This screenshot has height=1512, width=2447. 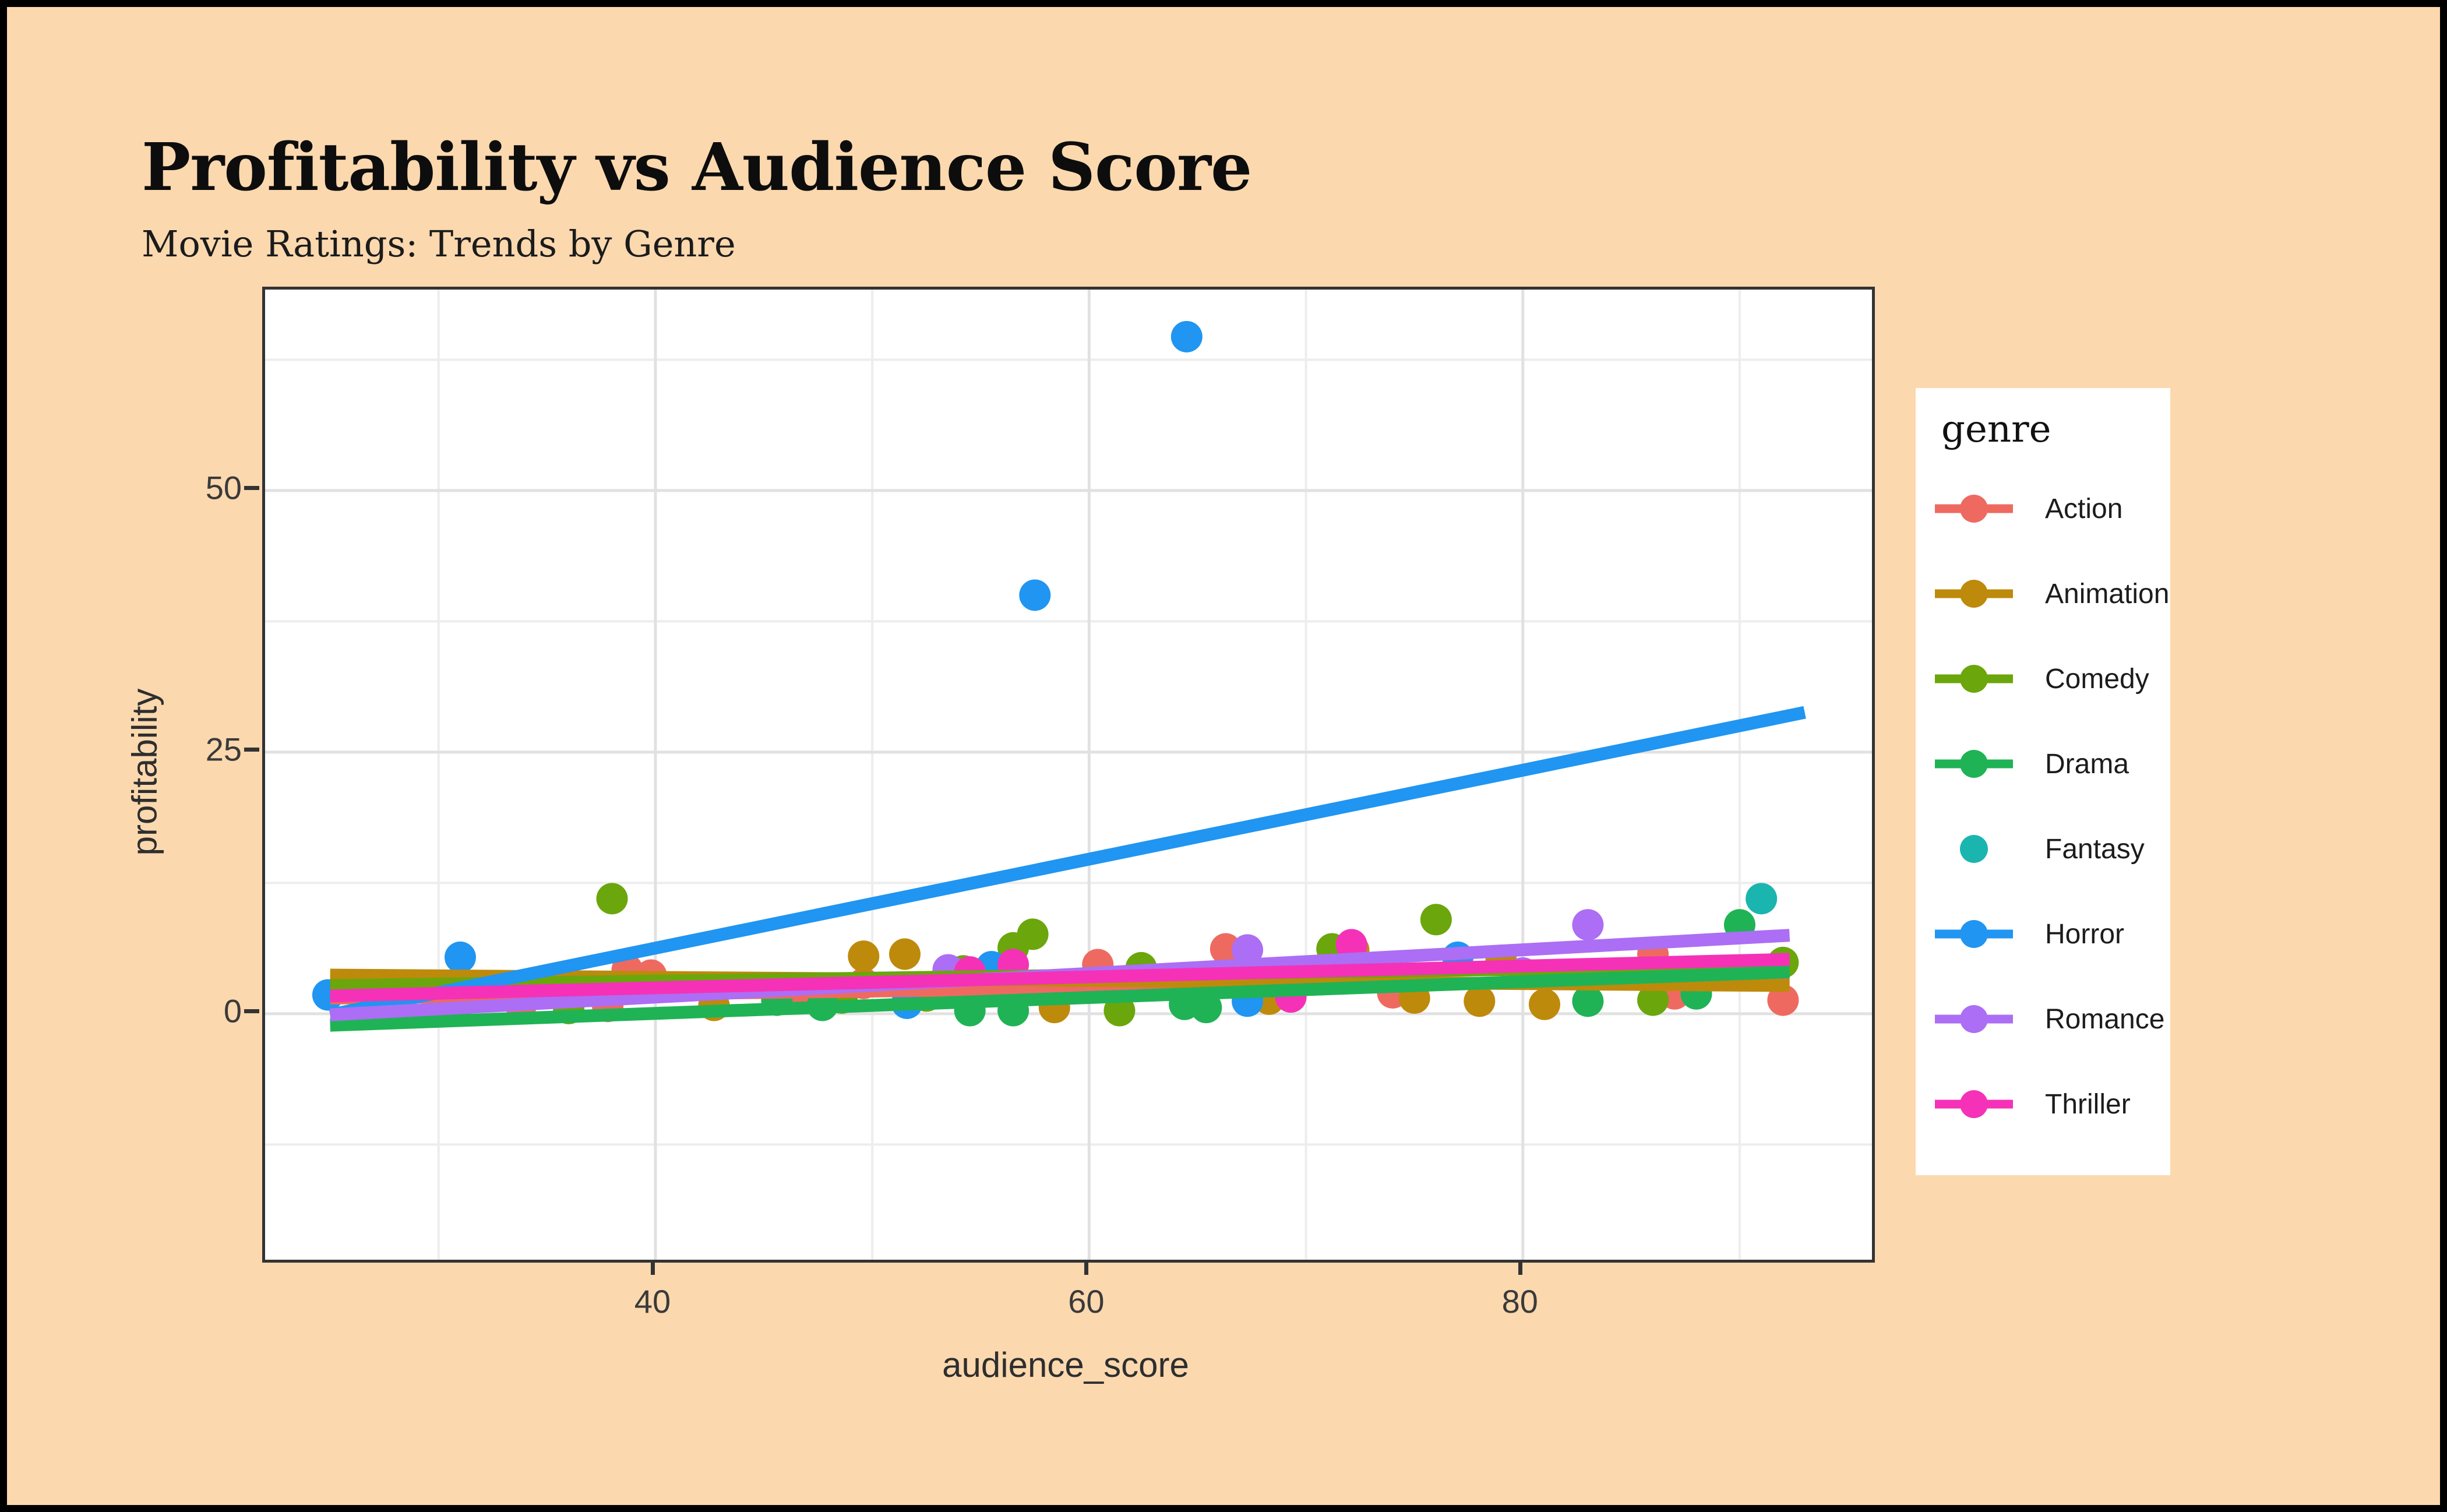 What do you see at coordinates (2043, 934) in the screenshot?
I see `legend-item-horror: Horror` at bounding box center [2043, 934].